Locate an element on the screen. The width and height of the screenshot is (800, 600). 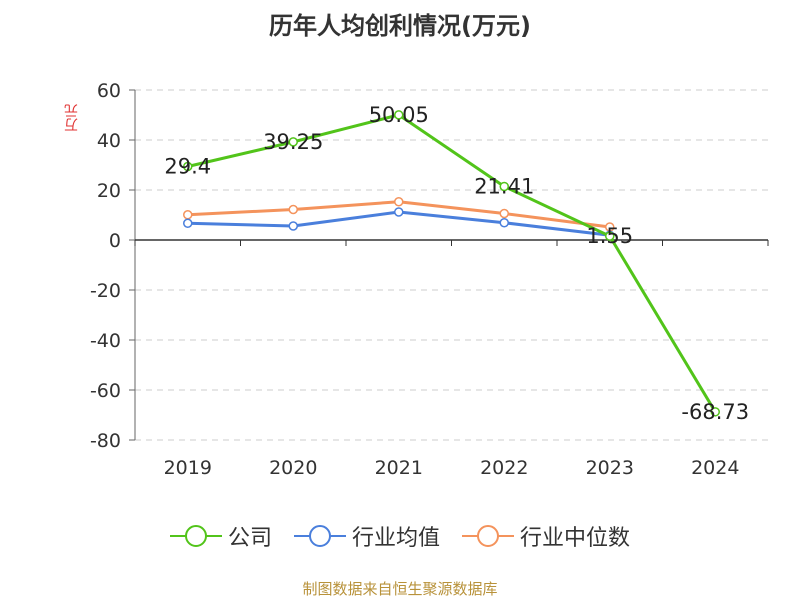
x-tick-label: 2024 is located at coordinates (715, 468).